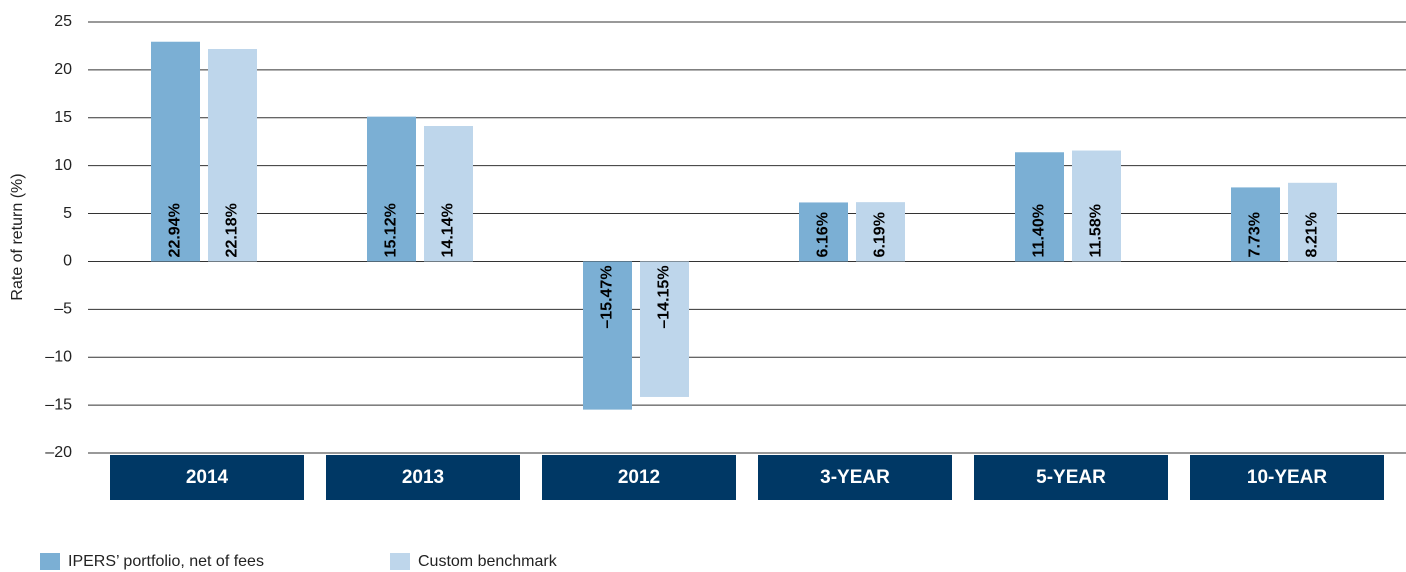  Describe the element at coordinates (58, 356) in the screenshot. I see `y-tick-label: –10` at that location.